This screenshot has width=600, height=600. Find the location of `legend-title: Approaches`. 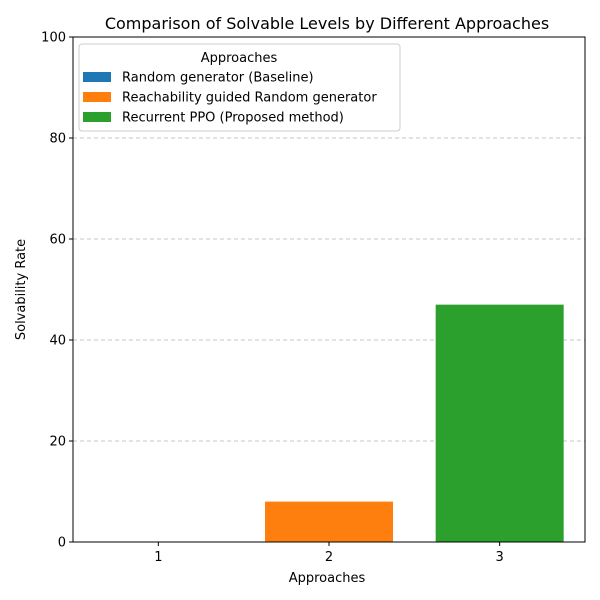

legend-title: Approaches is located at coordinates (239, 58).